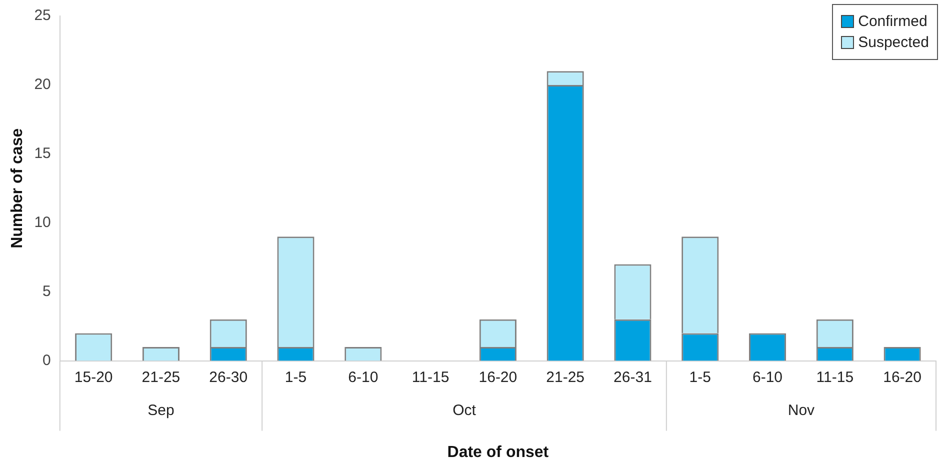 The image size is (944, 470). I want to click on legend-label: Suspected, so click(893, 42).